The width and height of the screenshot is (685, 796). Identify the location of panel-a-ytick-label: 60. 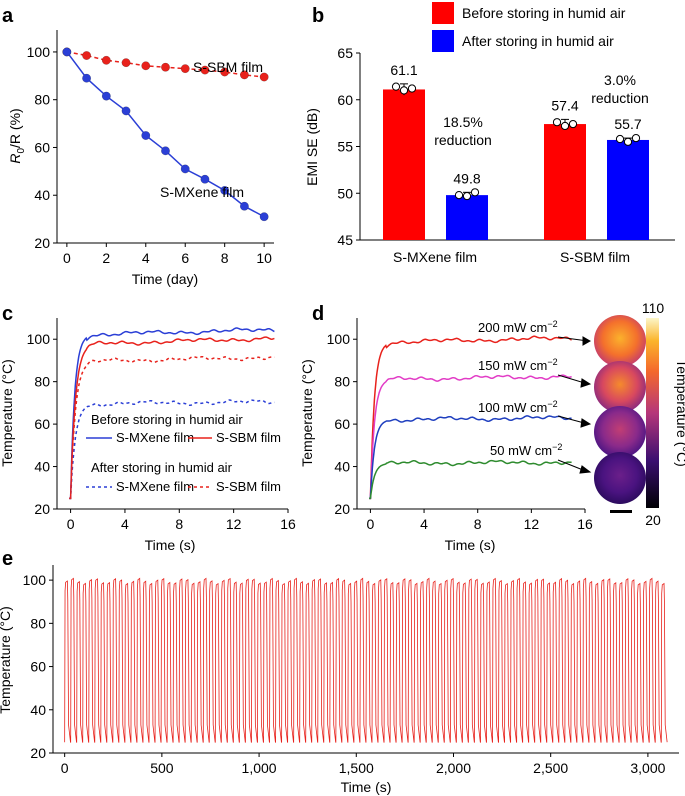
(42, 147).